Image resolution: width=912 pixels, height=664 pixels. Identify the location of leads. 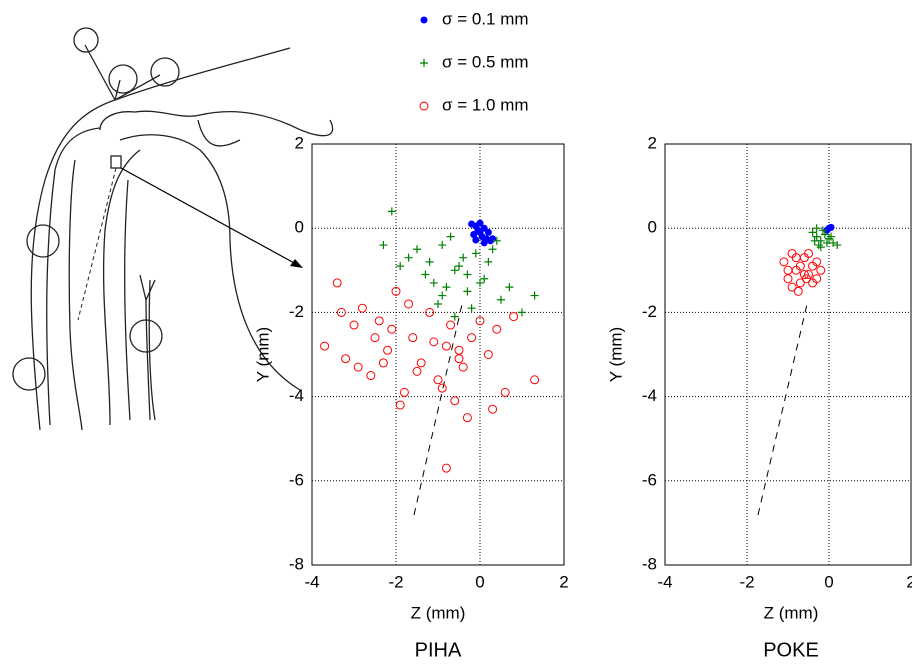
(122, 232).